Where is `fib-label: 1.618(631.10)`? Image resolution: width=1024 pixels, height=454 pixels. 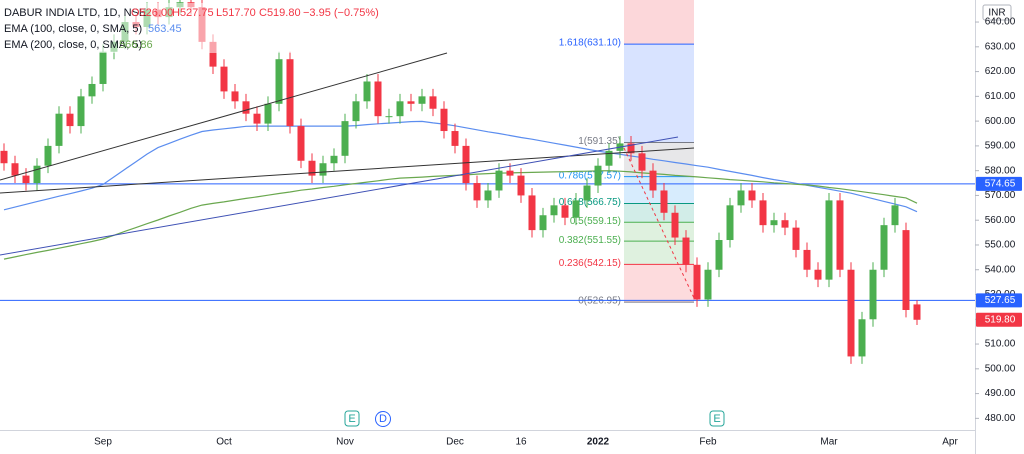 fib-label: 1.618(631.10) is located at coordinates (590, 43).